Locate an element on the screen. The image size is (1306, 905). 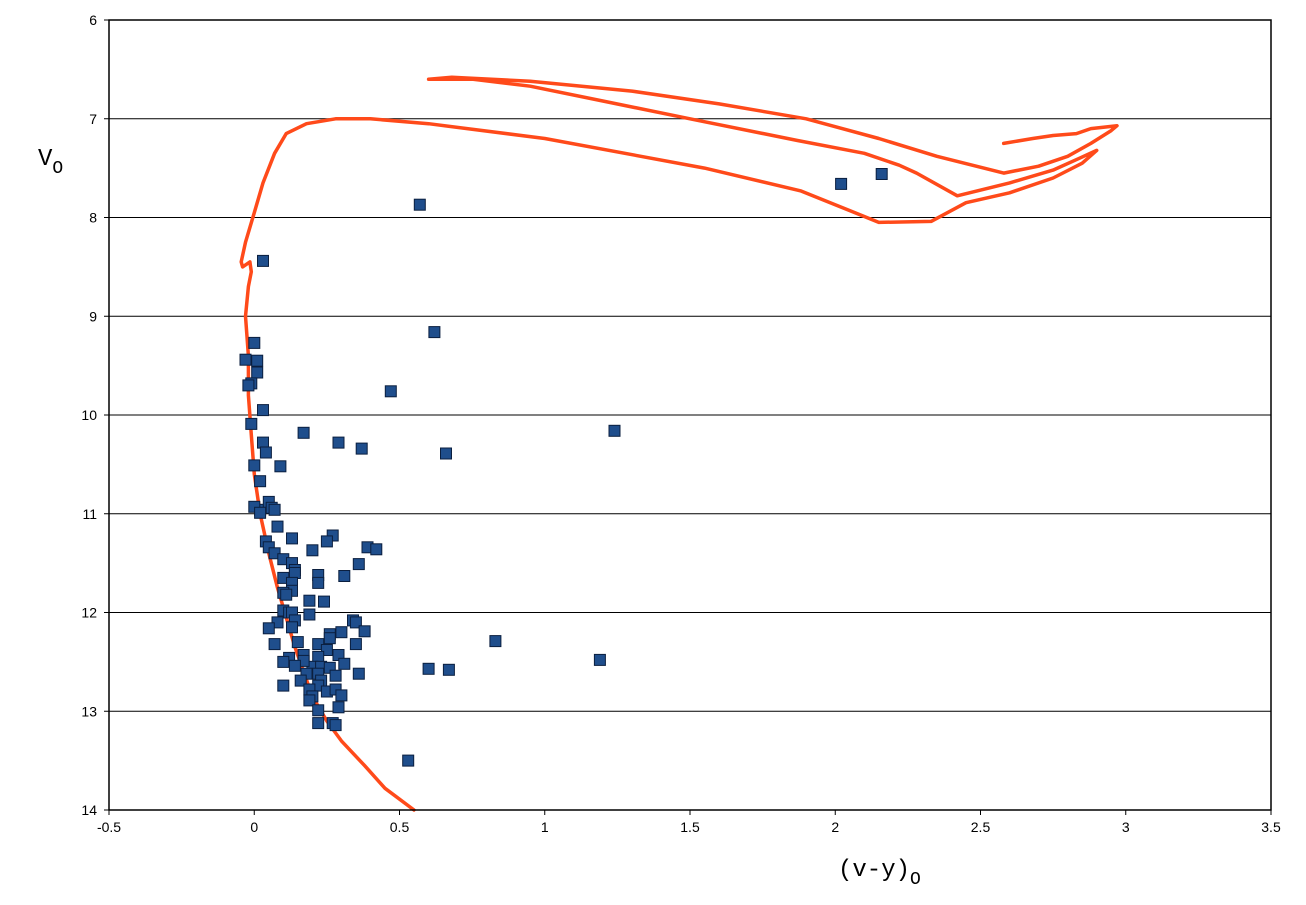
x-tick-label-3: 1 is located at coordinates (545, 827).